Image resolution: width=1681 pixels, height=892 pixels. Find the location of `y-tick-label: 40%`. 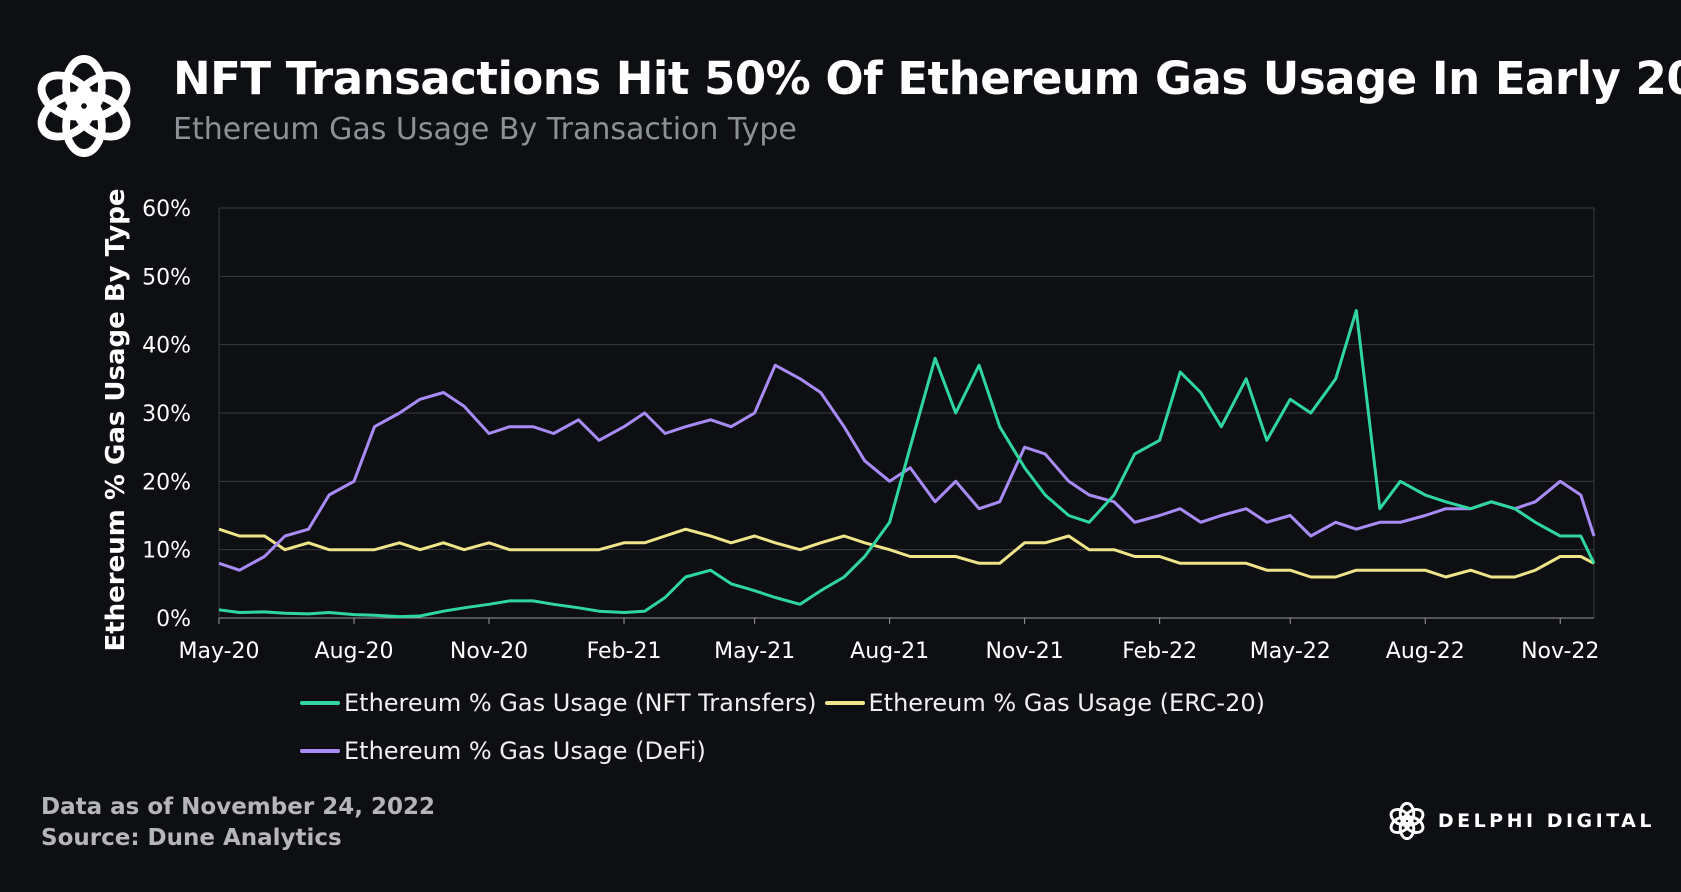

y-tick-label: 40% is located at coordinates (166, 346).